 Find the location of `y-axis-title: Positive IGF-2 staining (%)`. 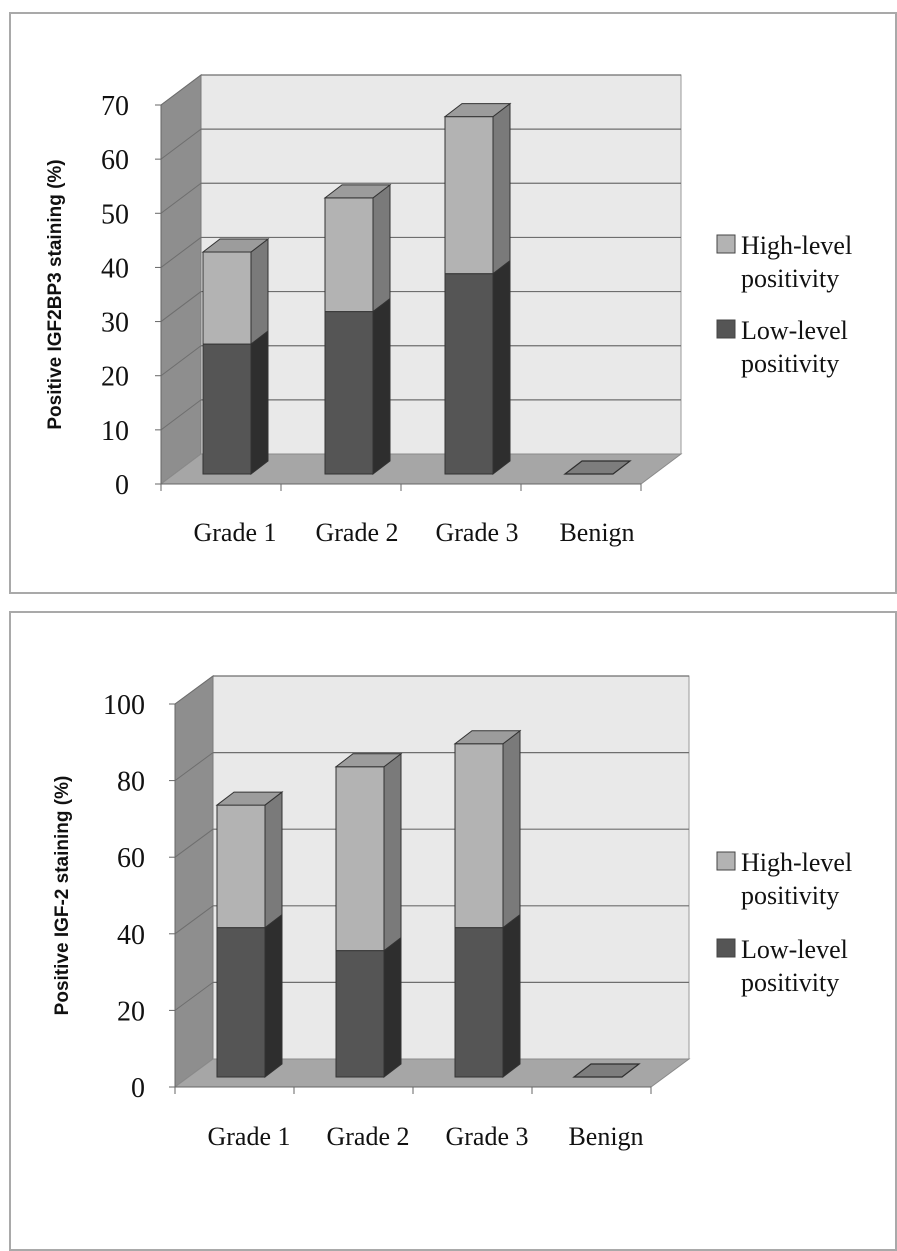

y-axis-title: Positive IGF-2 staining (%) is located at coordinates (62, 896).